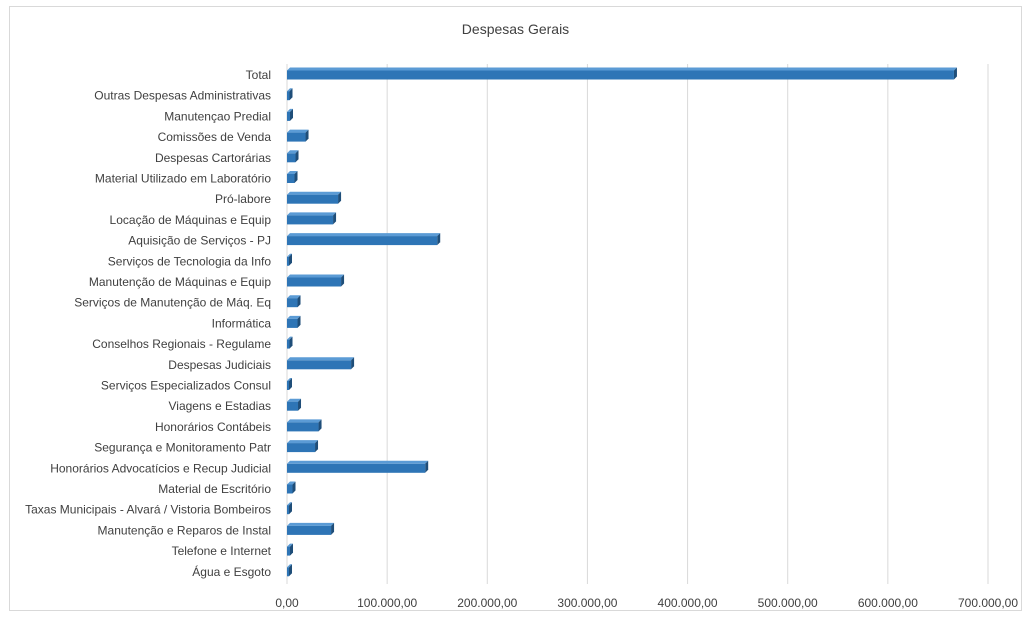  Describe the element at coordinates (213, 427) in the screenshot. I see `category-label: Honorários Contábeis` at that location.